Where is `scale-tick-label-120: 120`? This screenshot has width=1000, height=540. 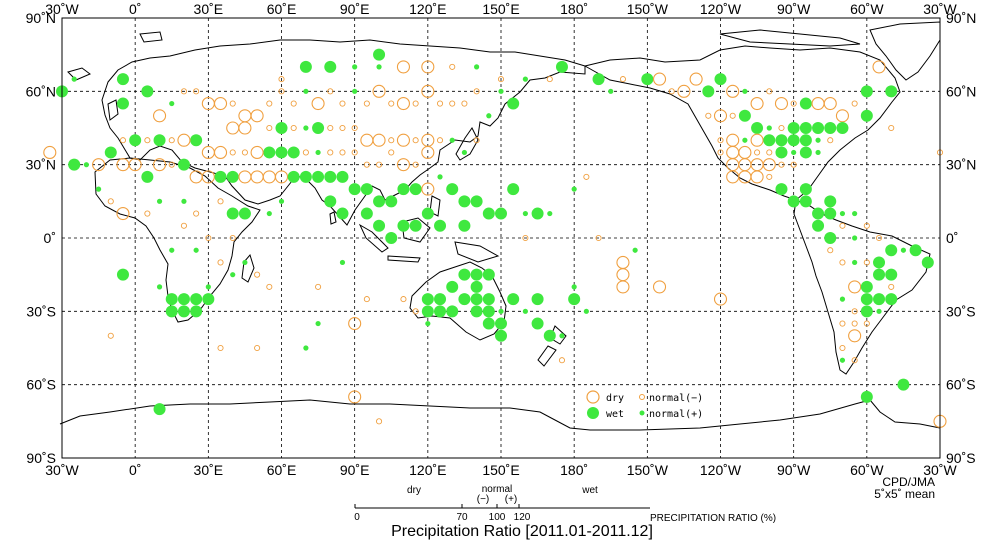
scale-tick-label-120: 120 is located at coordinates (522, 517).